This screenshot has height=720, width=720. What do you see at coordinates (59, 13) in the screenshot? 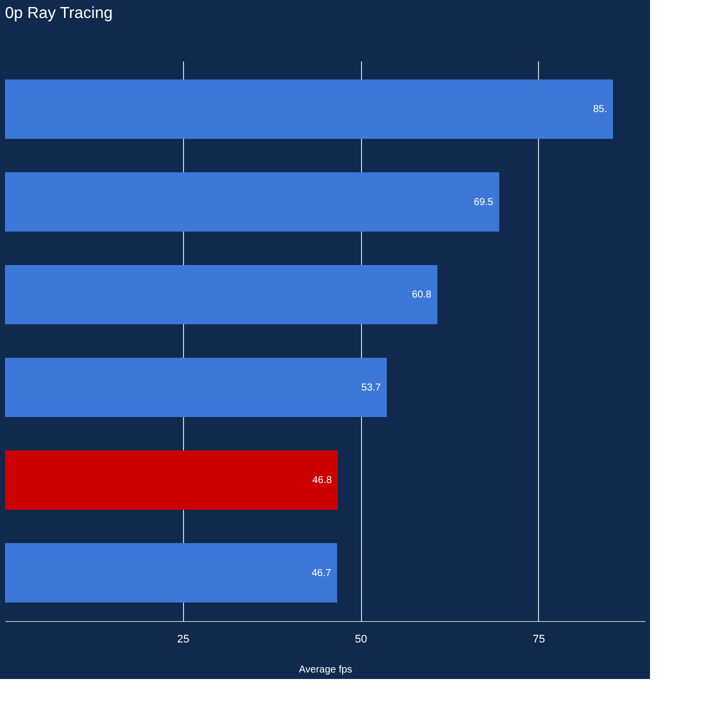
I see `chart-title: 0p Ray Tracing` at bounding box center [59, 13].